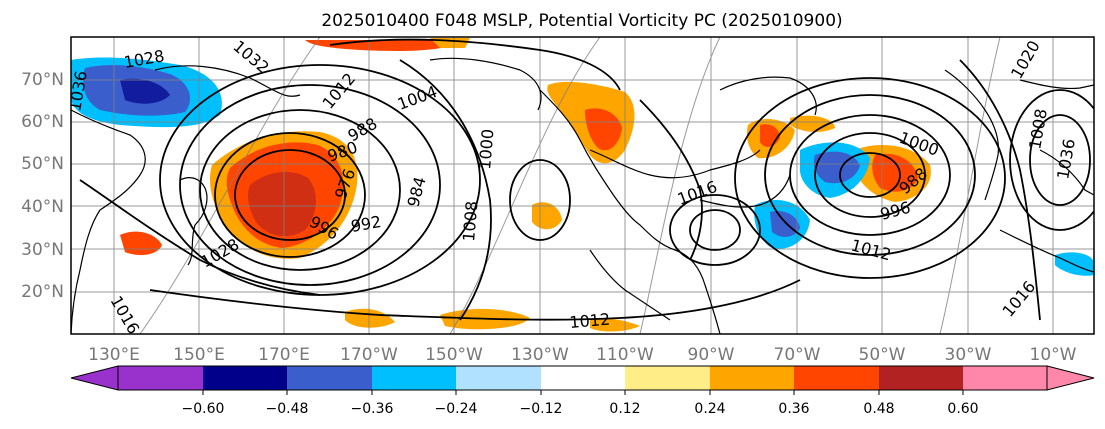 The height and width of the screenshot is (429, 1105). Describe the element at coordinates (456, 409) in the screenshot. I see `colorbar-tick-label: −0.24` at that location.